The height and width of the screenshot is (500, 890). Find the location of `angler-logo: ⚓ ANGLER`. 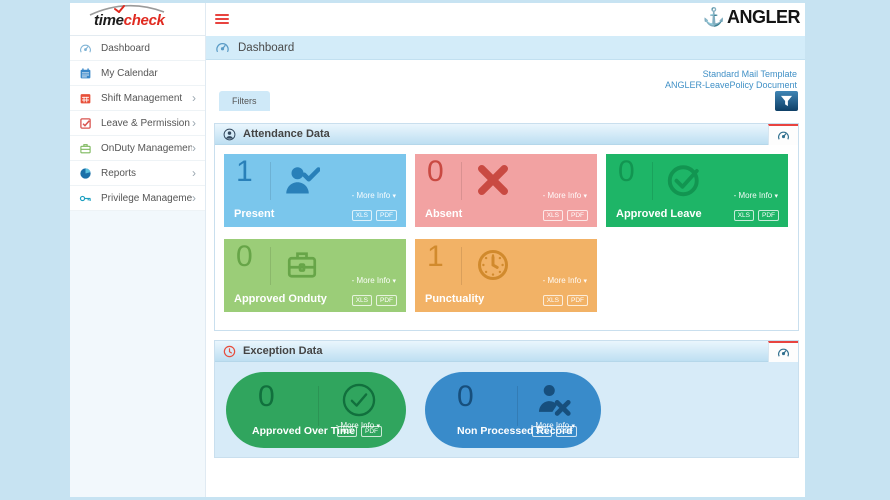

angler-logo: ⚓ ANGLER is located at coordinates (751, 17).